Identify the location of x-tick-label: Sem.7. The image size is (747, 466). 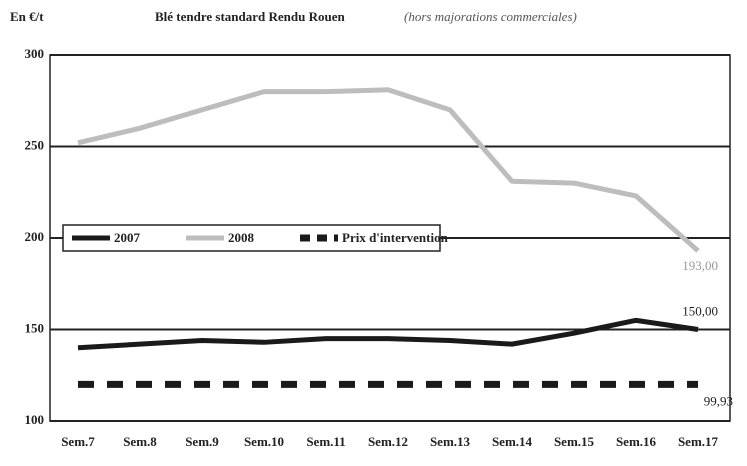
(78, 441).